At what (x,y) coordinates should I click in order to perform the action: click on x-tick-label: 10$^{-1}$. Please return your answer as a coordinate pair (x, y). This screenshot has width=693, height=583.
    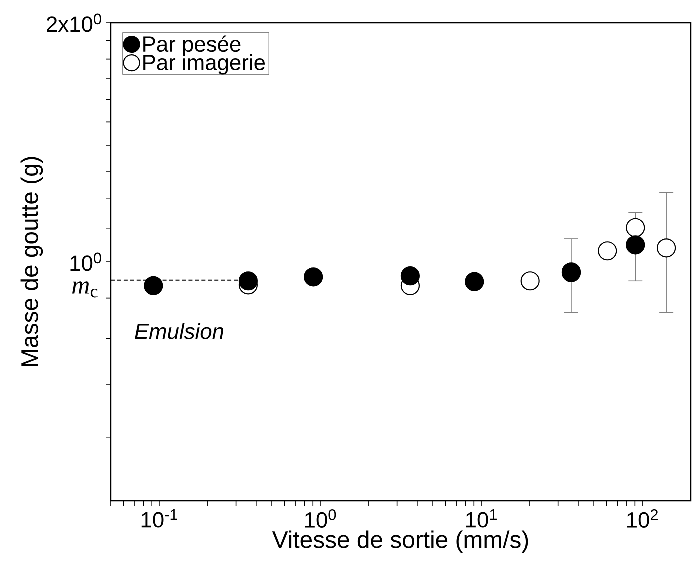
    Looking at the image, I should click on (160, 519).